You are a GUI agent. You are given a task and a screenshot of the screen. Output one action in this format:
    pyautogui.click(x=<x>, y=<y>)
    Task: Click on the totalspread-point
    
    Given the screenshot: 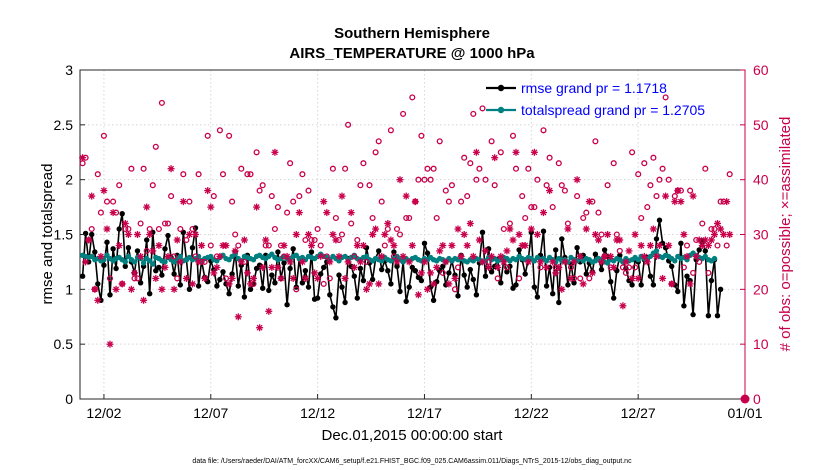 What is the action you would take?
    pyautogui.click(x=125, y=262)
    